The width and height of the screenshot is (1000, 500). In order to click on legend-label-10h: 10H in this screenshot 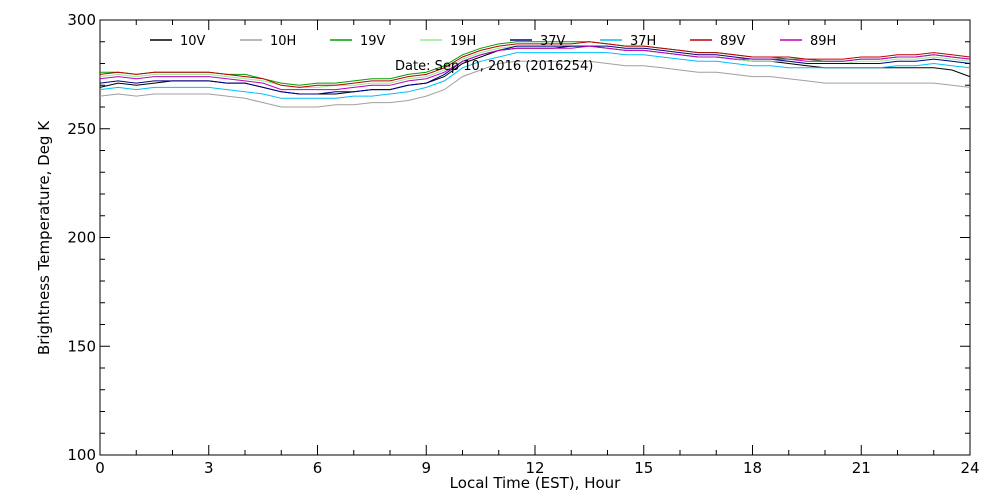, I will do `click(283, 41)`.